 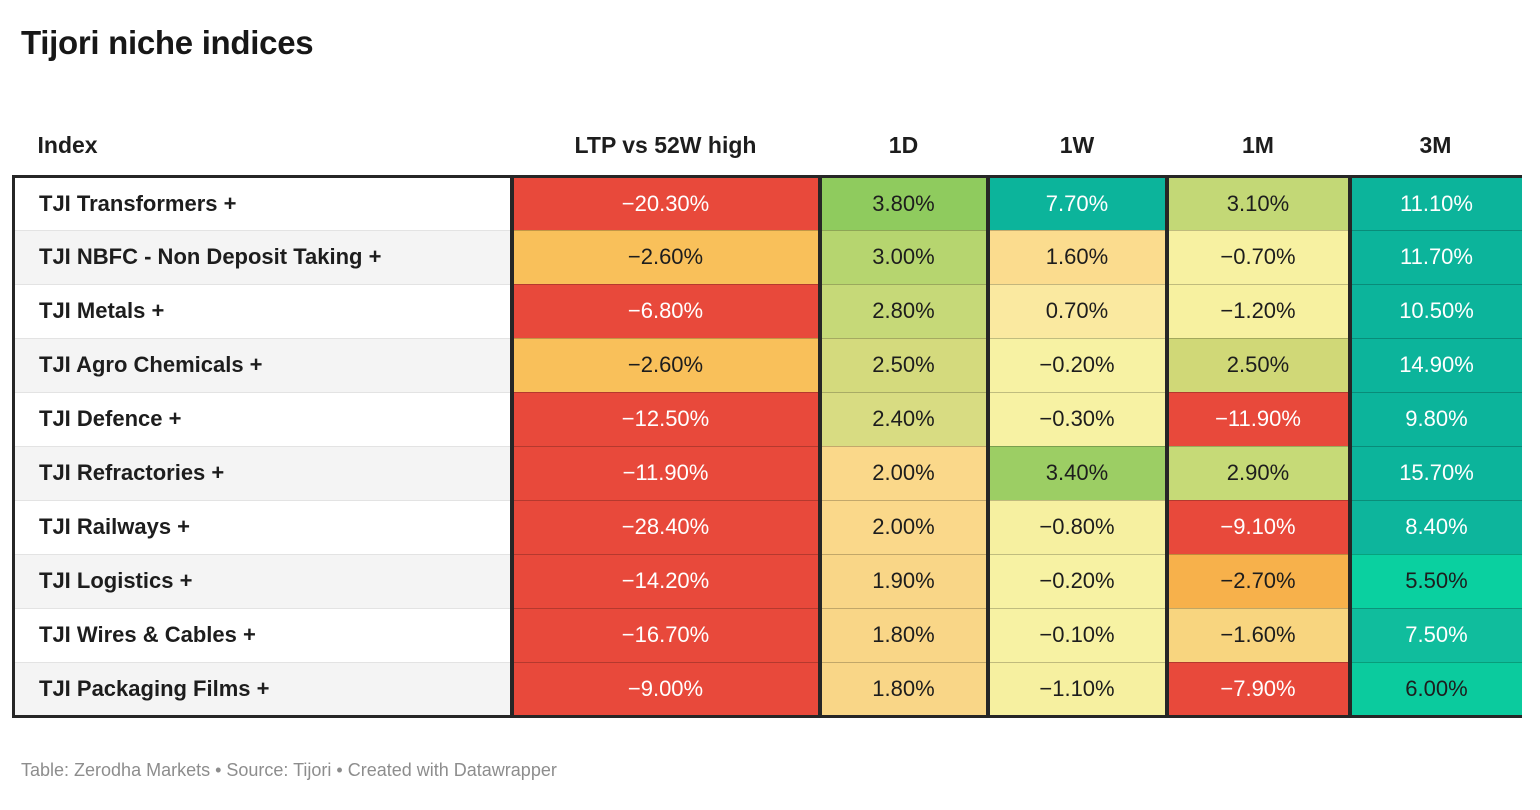 What do you see at coordinates (262, 419) in the screenshot?
I see `index-name: TJI Defence +` at bounding box center [262, 419].